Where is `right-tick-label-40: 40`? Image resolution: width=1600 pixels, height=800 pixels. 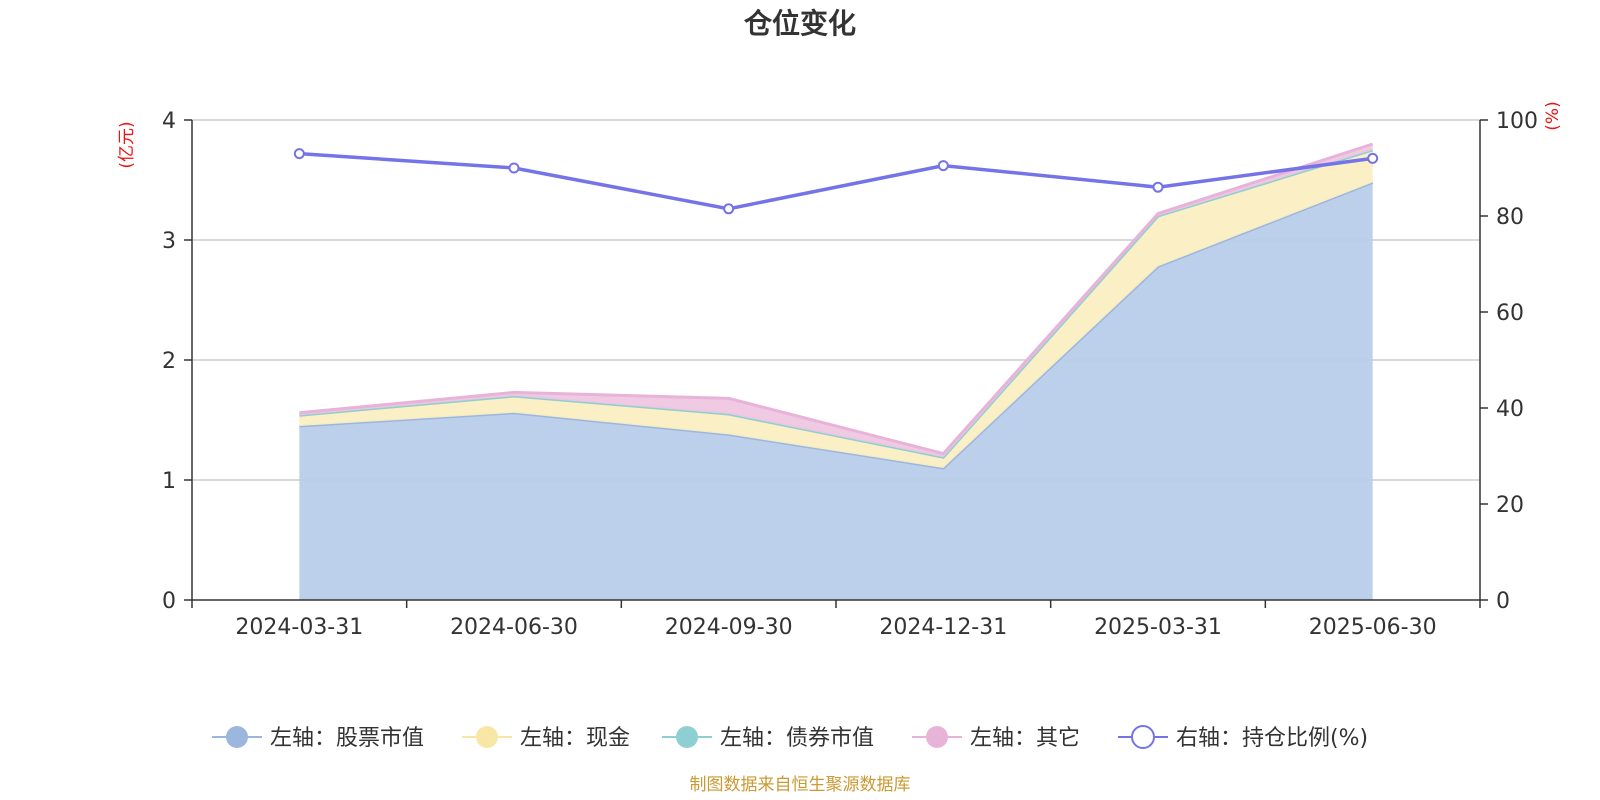
right-tick-label-40: 40 is located at coordinates (1510, 409).